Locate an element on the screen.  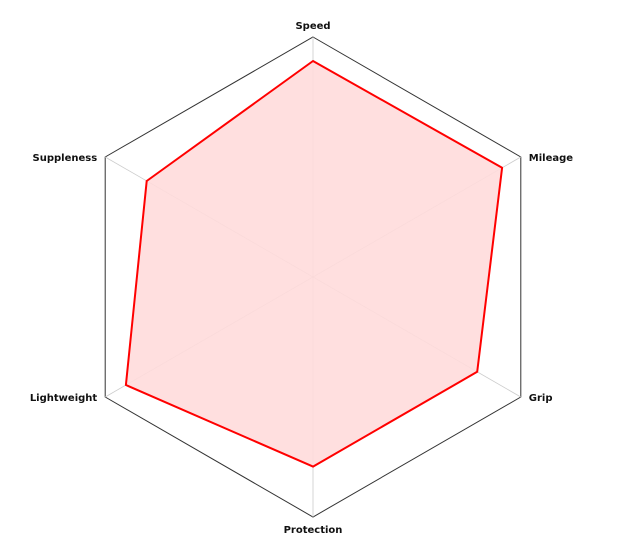
radar-point-grip is located at coordinates (477, 372).